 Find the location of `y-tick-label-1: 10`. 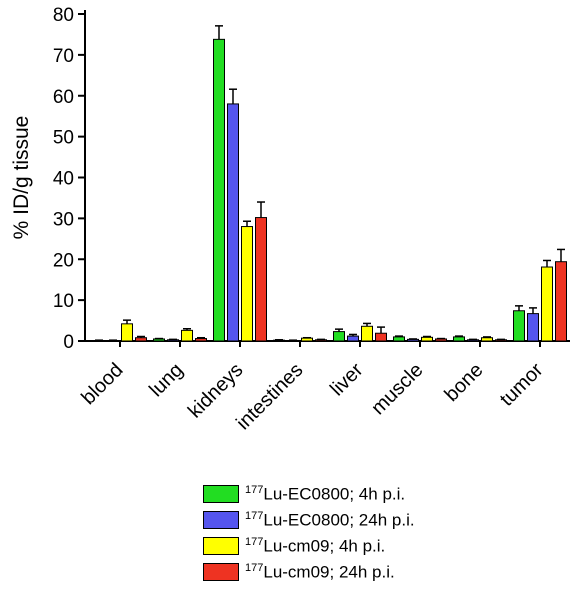

y-tick-label-1: 10 is located at coordinates (63, 301).